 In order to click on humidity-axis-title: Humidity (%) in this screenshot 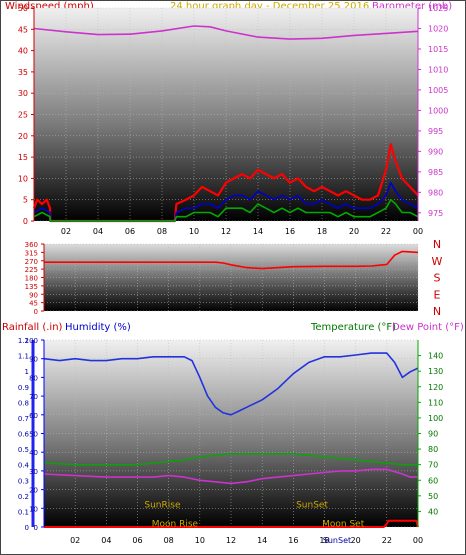, I will do `click(98, 327)`.